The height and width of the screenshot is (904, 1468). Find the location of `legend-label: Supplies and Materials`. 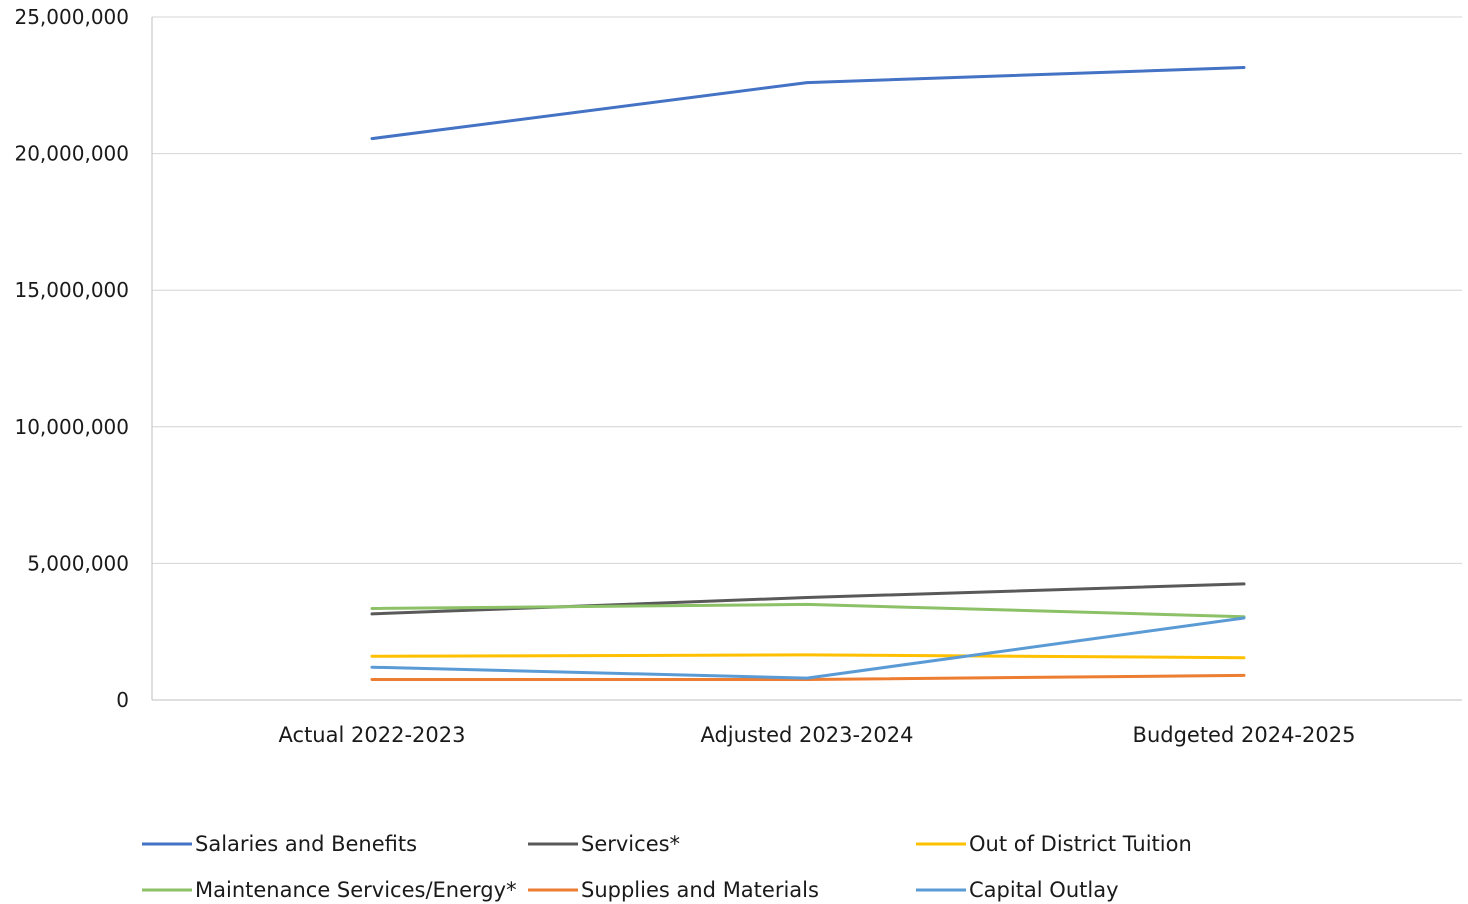

legend-label: Supplies and Materials is located at coordinates (700, 890).